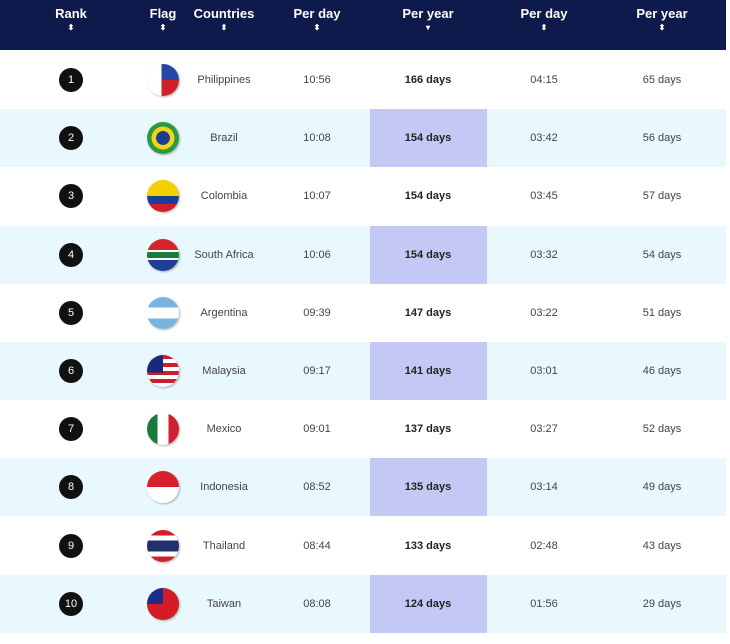 The height and width of the screenshot is (644, 730). What do you see at coordinates (317, 80) in the screenshot?
I see `cell-per-day-1: 10:56` at bounding box center [317, 80].